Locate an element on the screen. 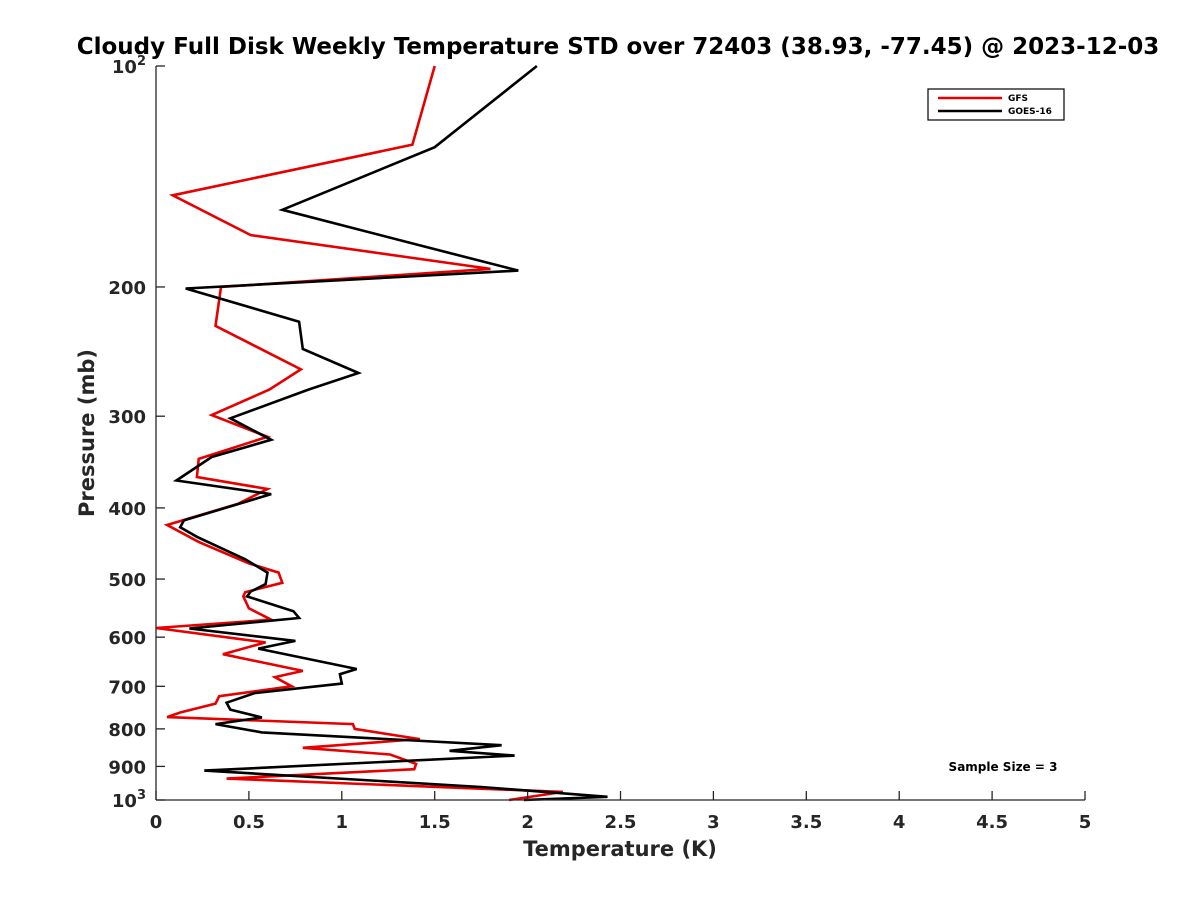 The width and height of the screenshot is (1200, 900). x-tick-label: 0.5 is located at coordinates (249, 822).